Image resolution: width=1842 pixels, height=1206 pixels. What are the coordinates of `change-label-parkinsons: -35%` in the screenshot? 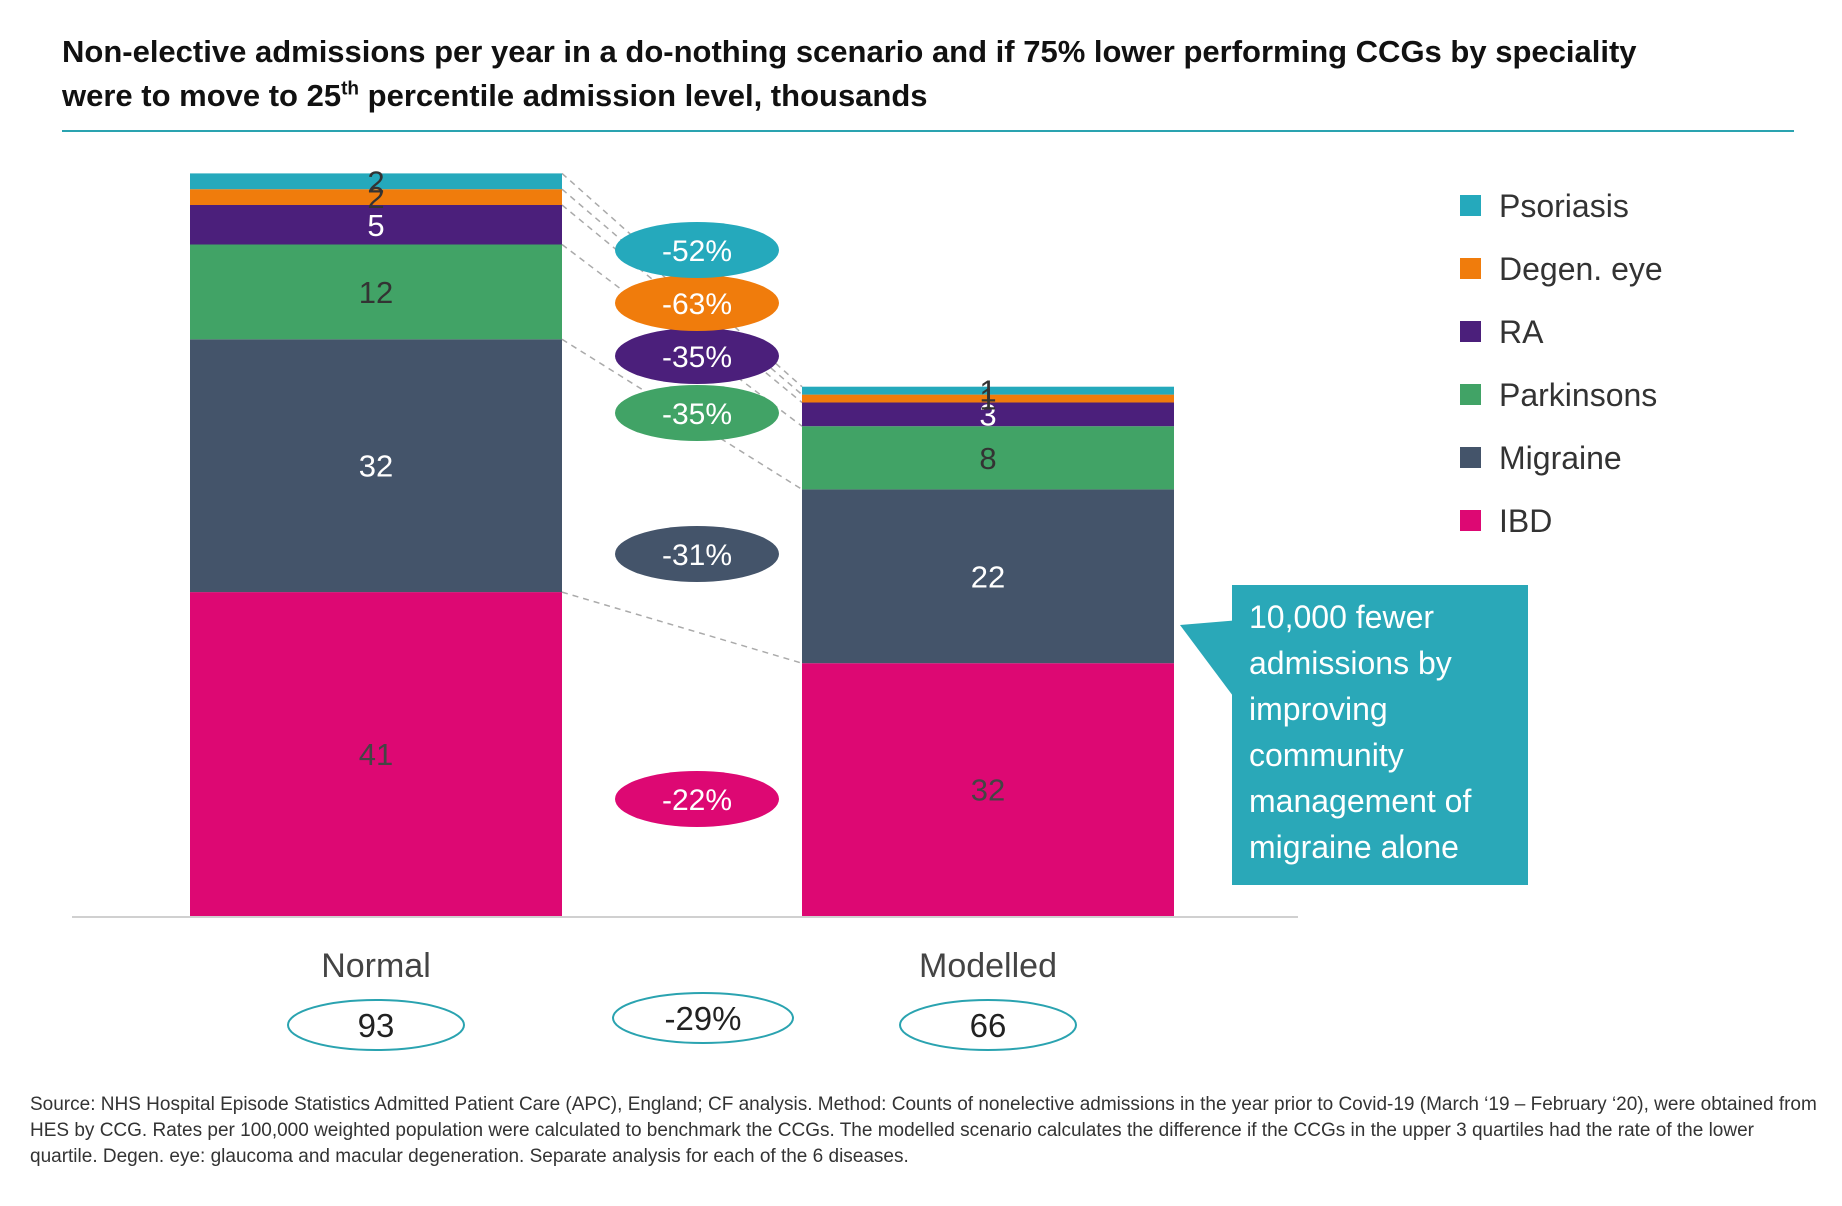 It's located at (697, 414).